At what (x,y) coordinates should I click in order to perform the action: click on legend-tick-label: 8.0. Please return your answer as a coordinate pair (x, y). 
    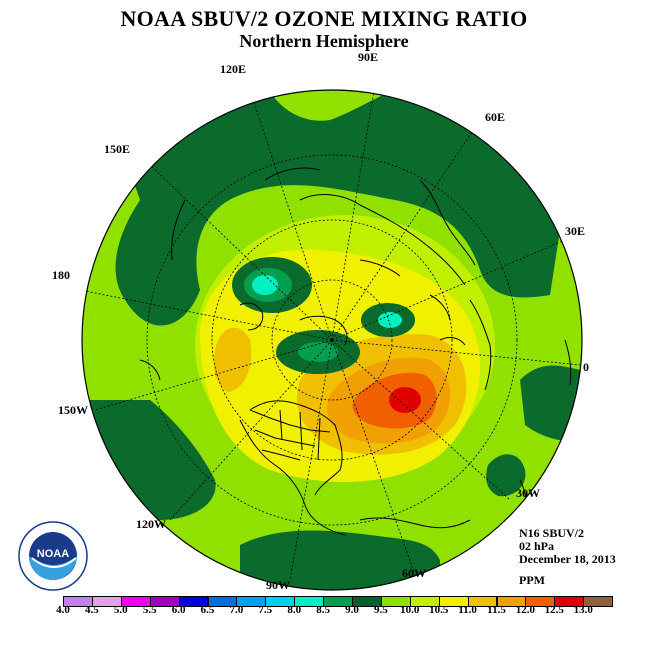
    Looking at the image, I should click on (294, 610).